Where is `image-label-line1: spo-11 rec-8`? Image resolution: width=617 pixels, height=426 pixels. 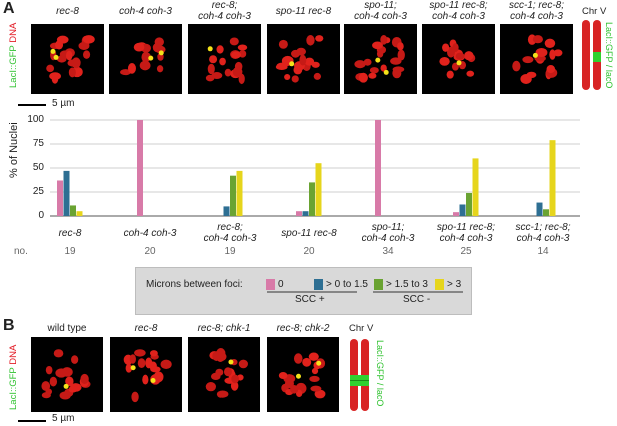 image-label-line1: spo-11 rec-8 is located at coordinates (303, 11).